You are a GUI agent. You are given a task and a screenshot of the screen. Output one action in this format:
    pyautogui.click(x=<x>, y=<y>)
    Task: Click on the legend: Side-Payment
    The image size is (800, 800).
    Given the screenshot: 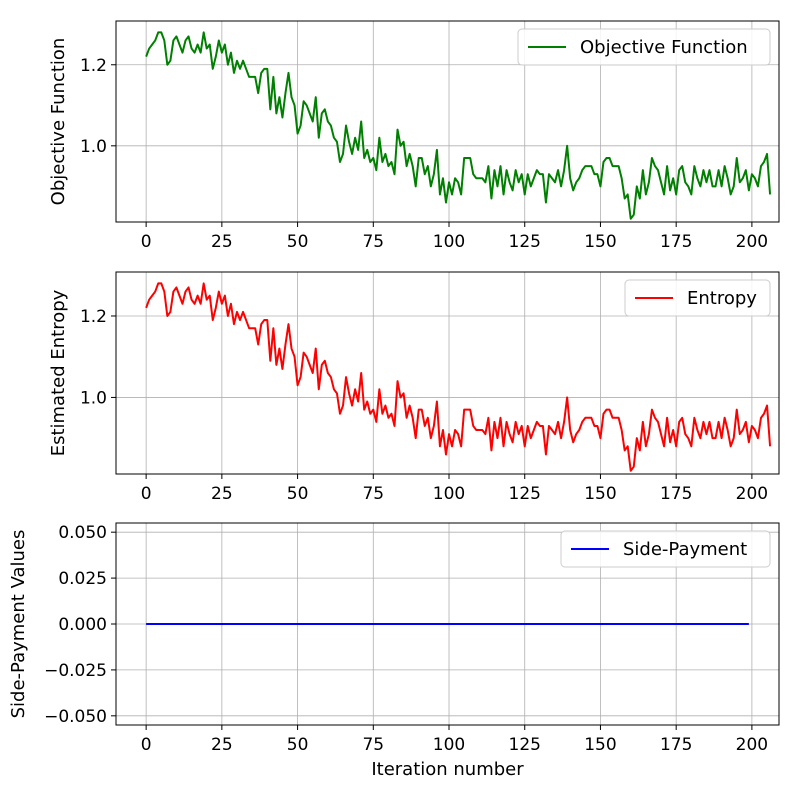 What is the action you would take?
    pyautogui.click(x=665, y=549)
    